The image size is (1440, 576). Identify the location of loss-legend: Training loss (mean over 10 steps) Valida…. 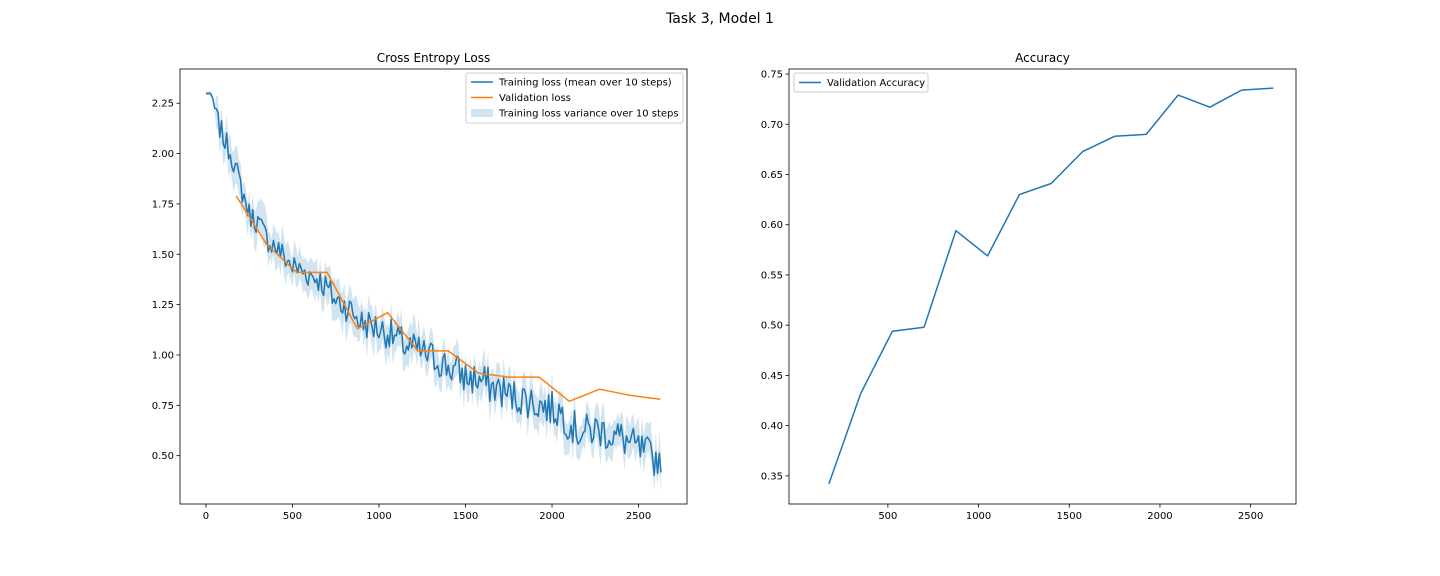
(574, 98).